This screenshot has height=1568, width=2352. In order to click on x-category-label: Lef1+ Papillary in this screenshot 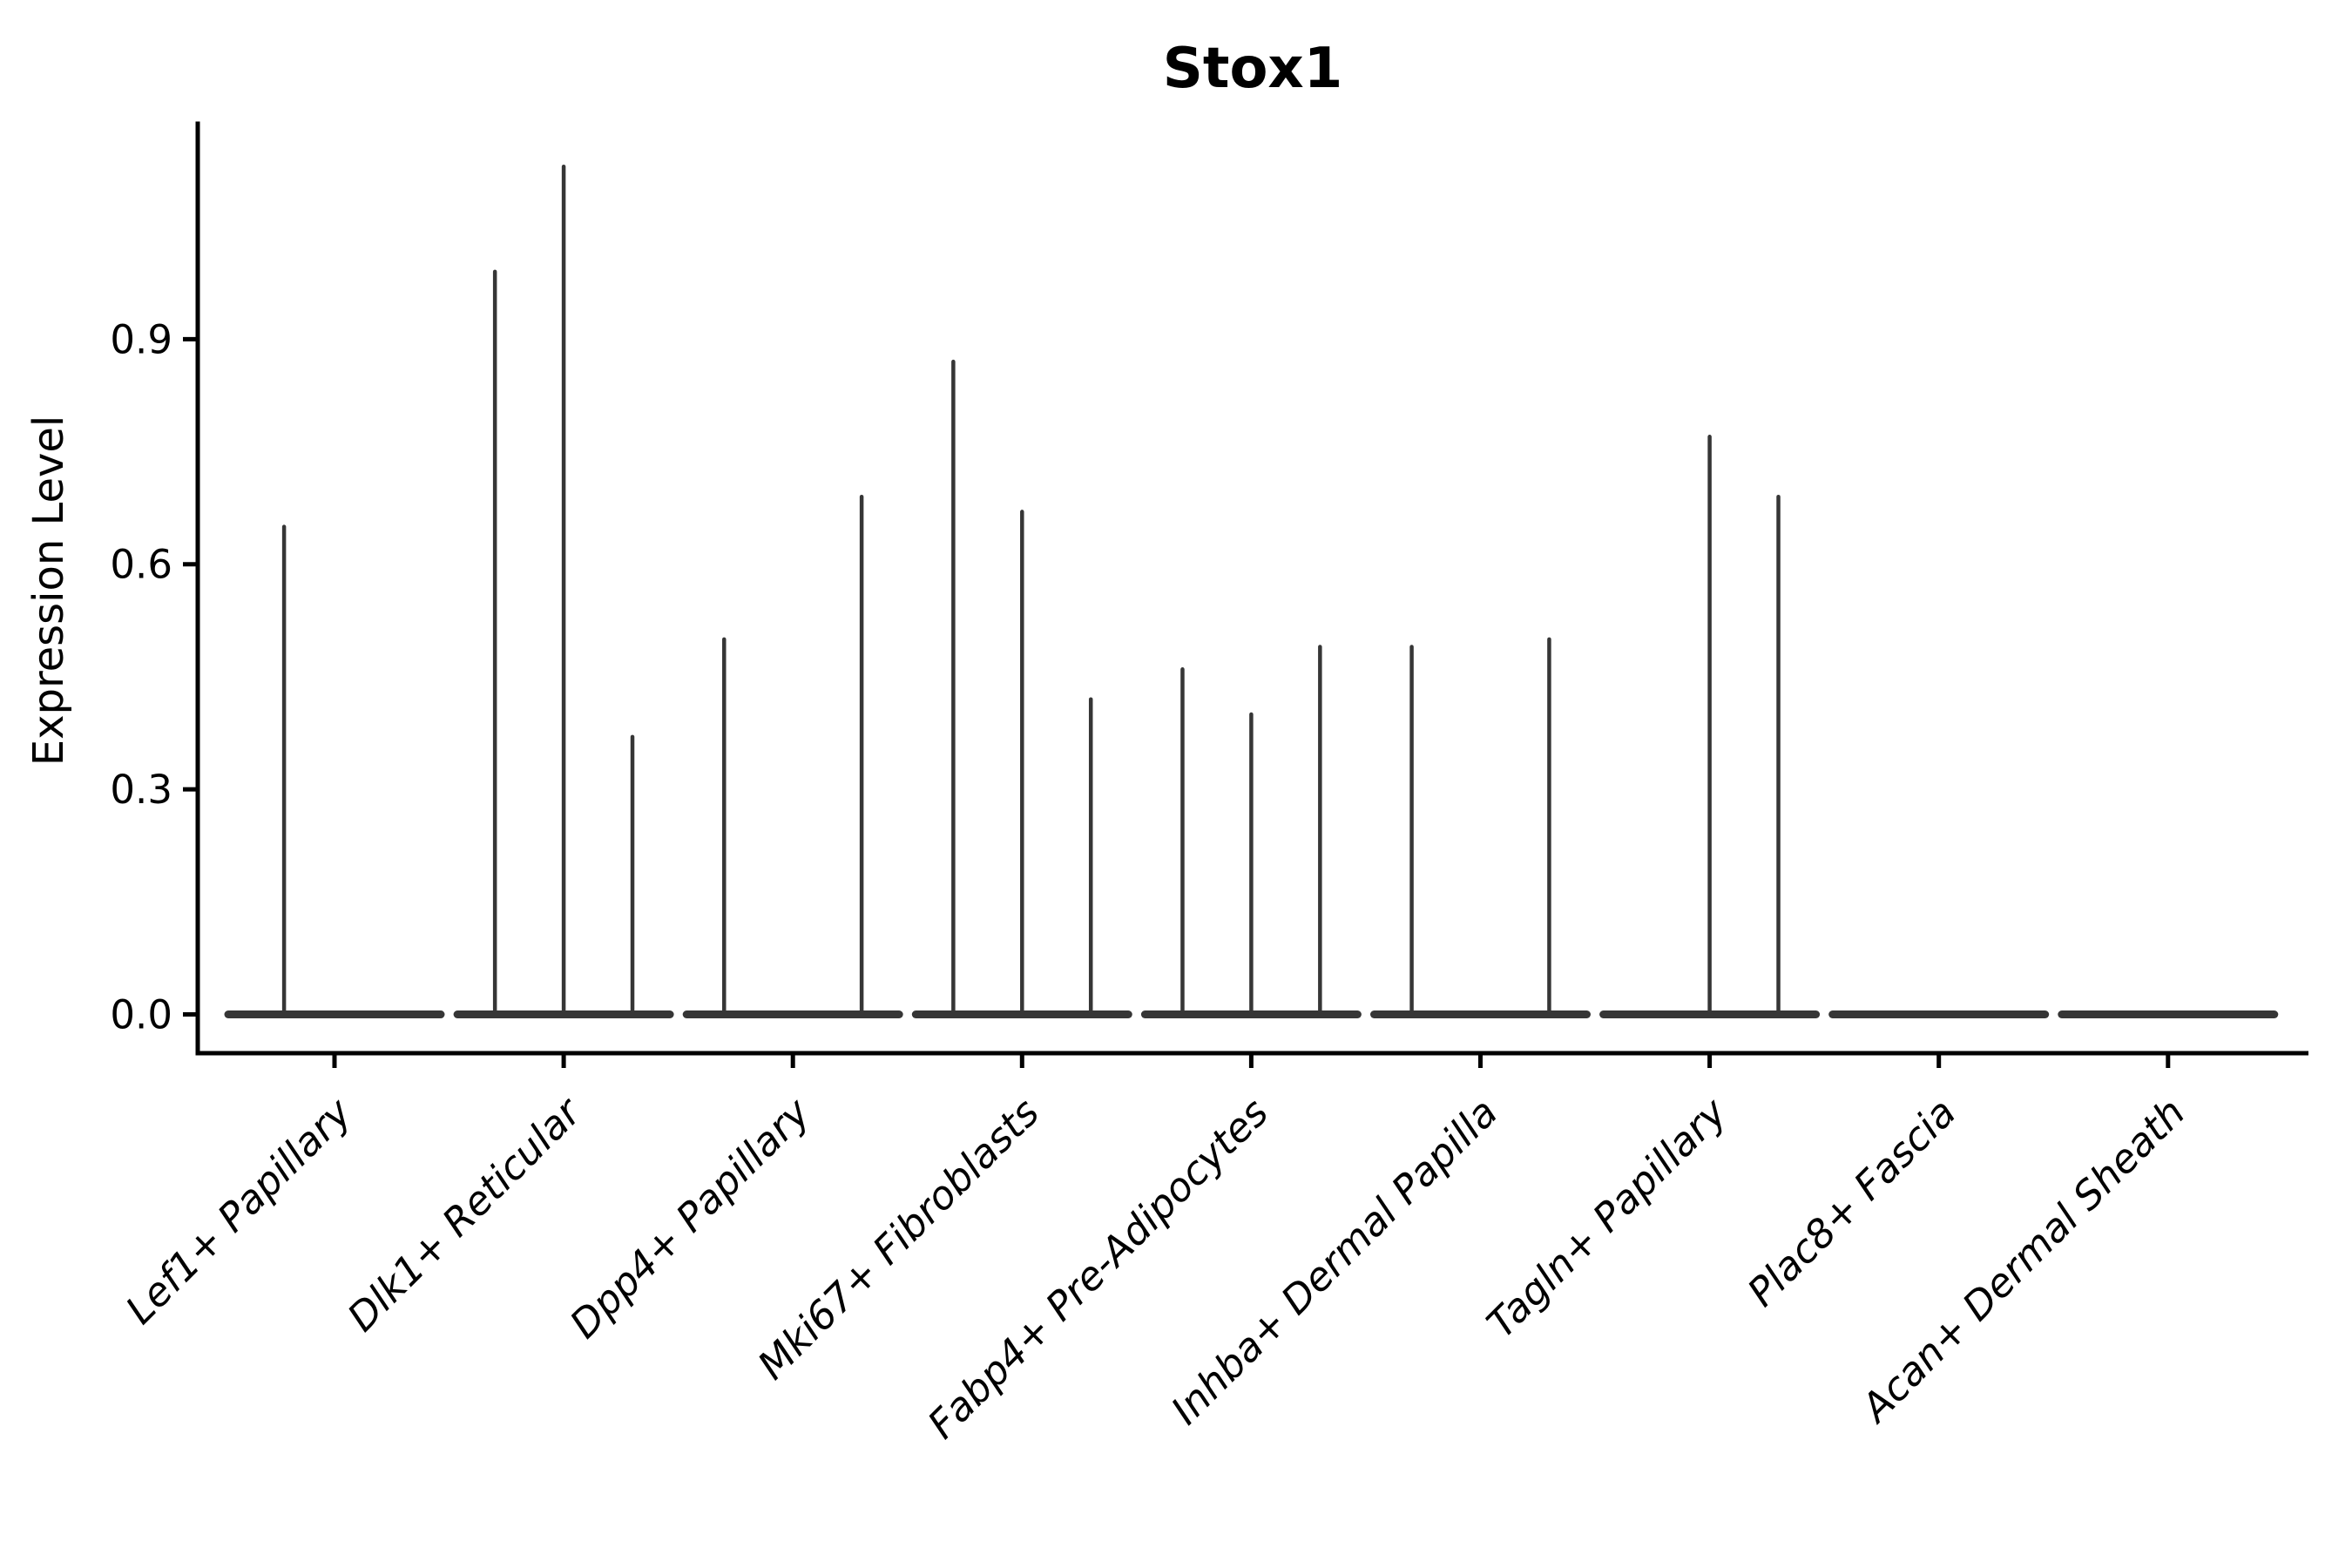, I will do `click(240, 1211)`.